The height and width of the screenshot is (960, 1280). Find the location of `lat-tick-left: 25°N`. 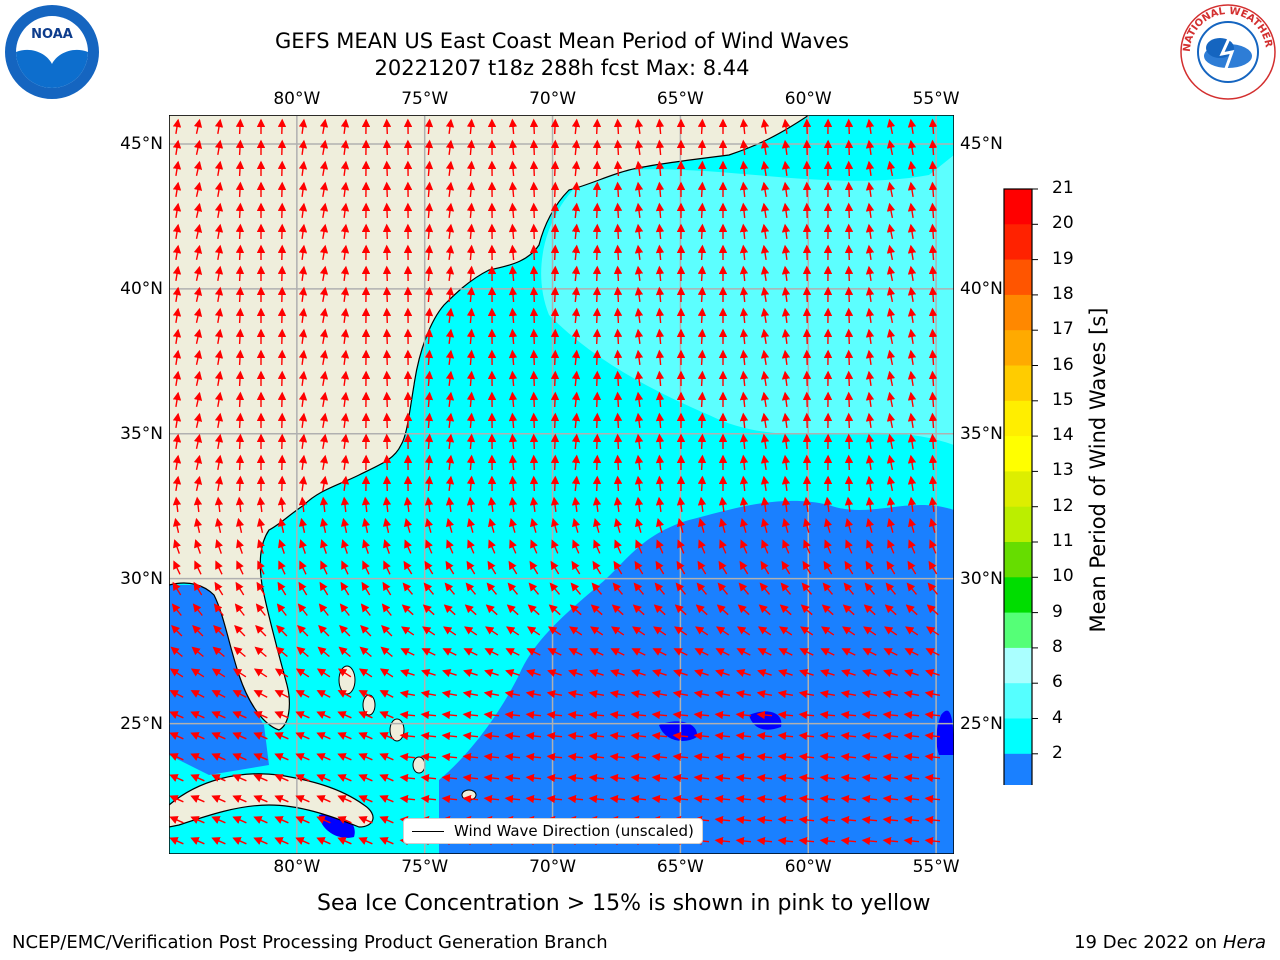

lat-tick-left: 25°N is located at coordinates (141, 723).